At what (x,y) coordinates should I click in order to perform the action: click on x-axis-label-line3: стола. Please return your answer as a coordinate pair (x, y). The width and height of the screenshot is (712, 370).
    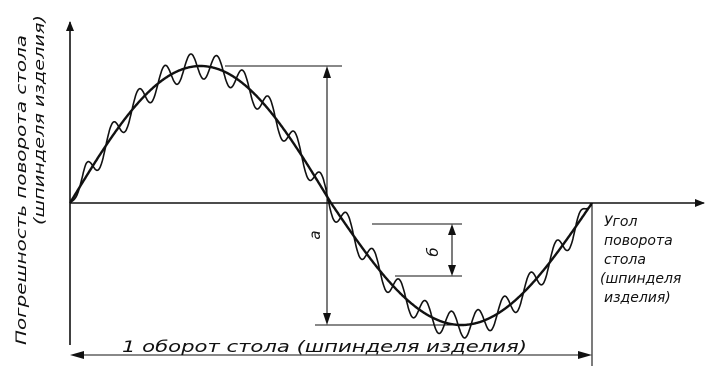
    Looking at the image, I should click on (625, 260).